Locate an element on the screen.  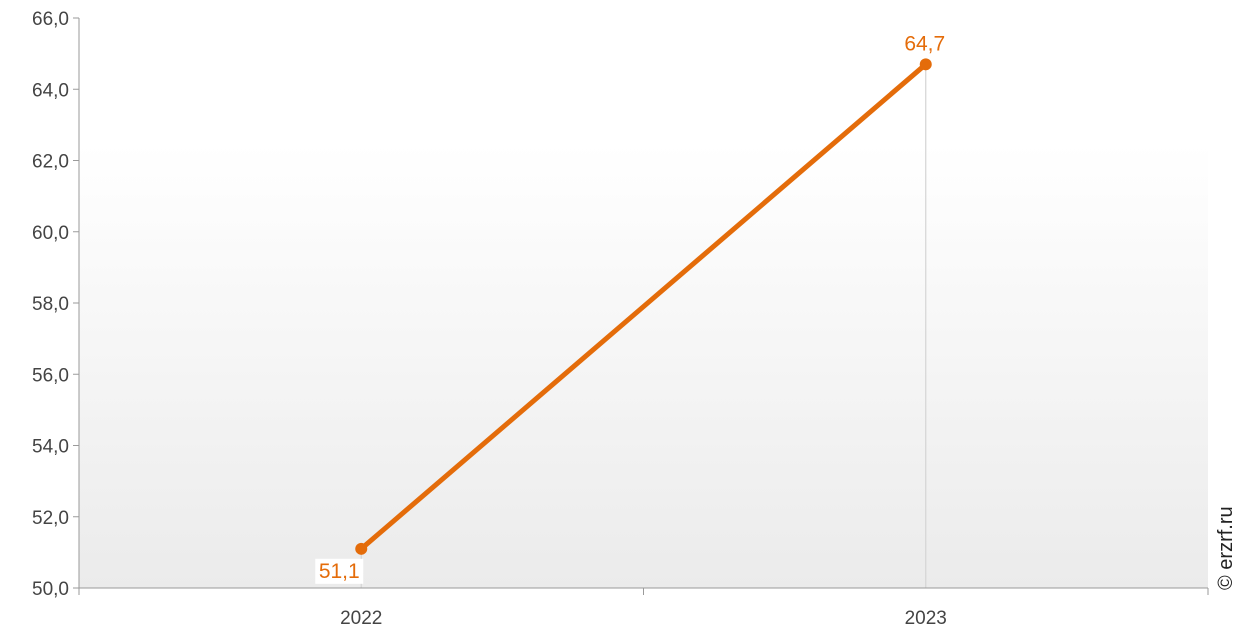
y-tick-label: 50,0 is located at coordinates (50, 589).